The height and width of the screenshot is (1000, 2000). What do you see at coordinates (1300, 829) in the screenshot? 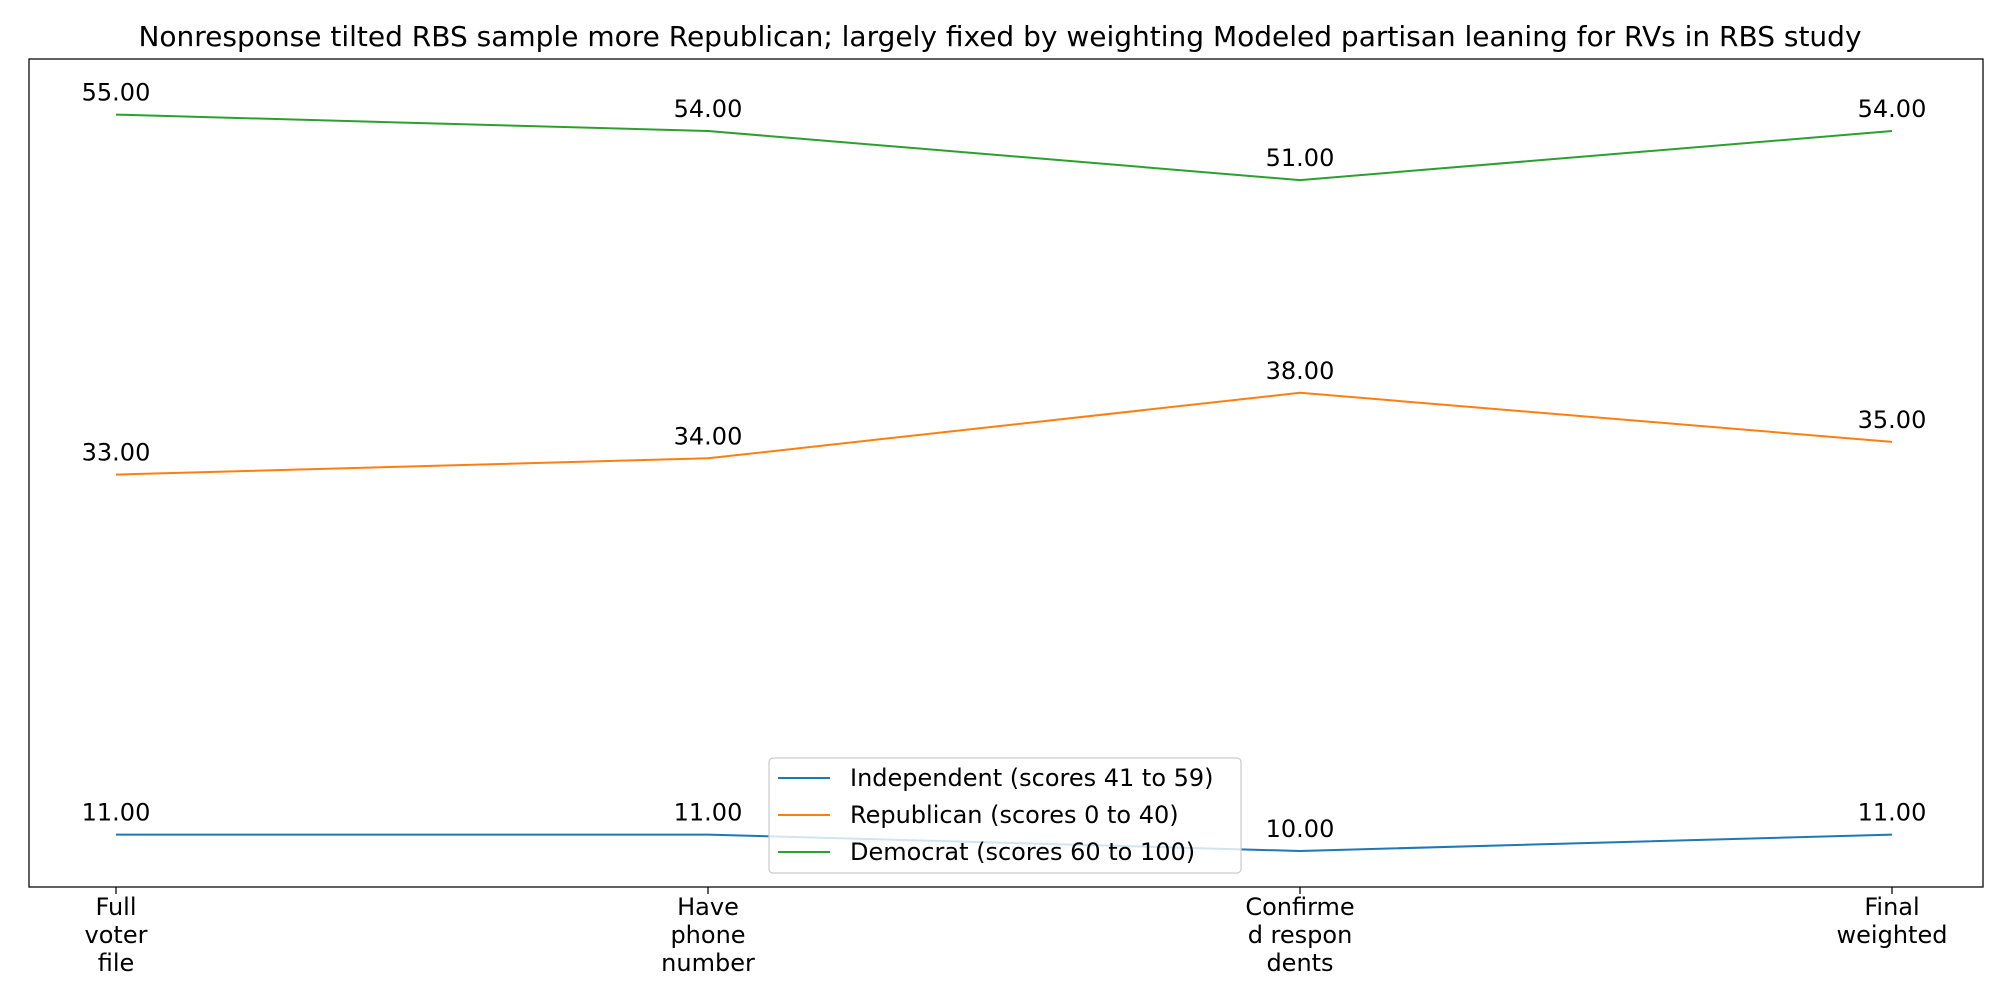
I see `data-label-independent-2: 10.00` at bounding box center [1300, 829].